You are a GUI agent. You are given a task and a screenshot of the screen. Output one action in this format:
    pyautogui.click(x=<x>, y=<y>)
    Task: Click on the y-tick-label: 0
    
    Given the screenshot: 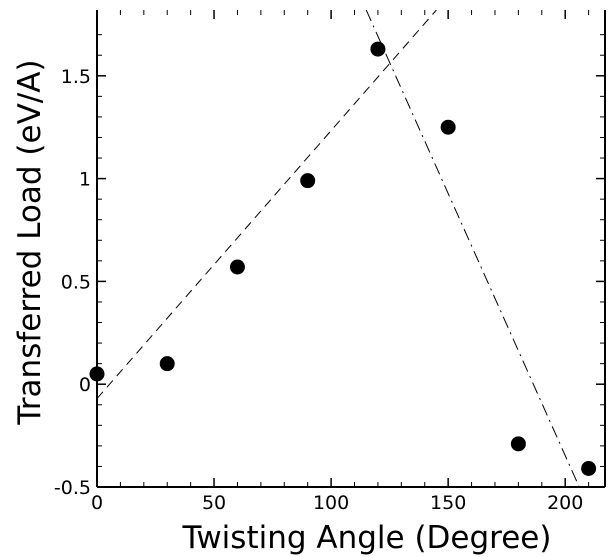 What is the action you would take?
    pyautogui.click(x=85, y=385)
    